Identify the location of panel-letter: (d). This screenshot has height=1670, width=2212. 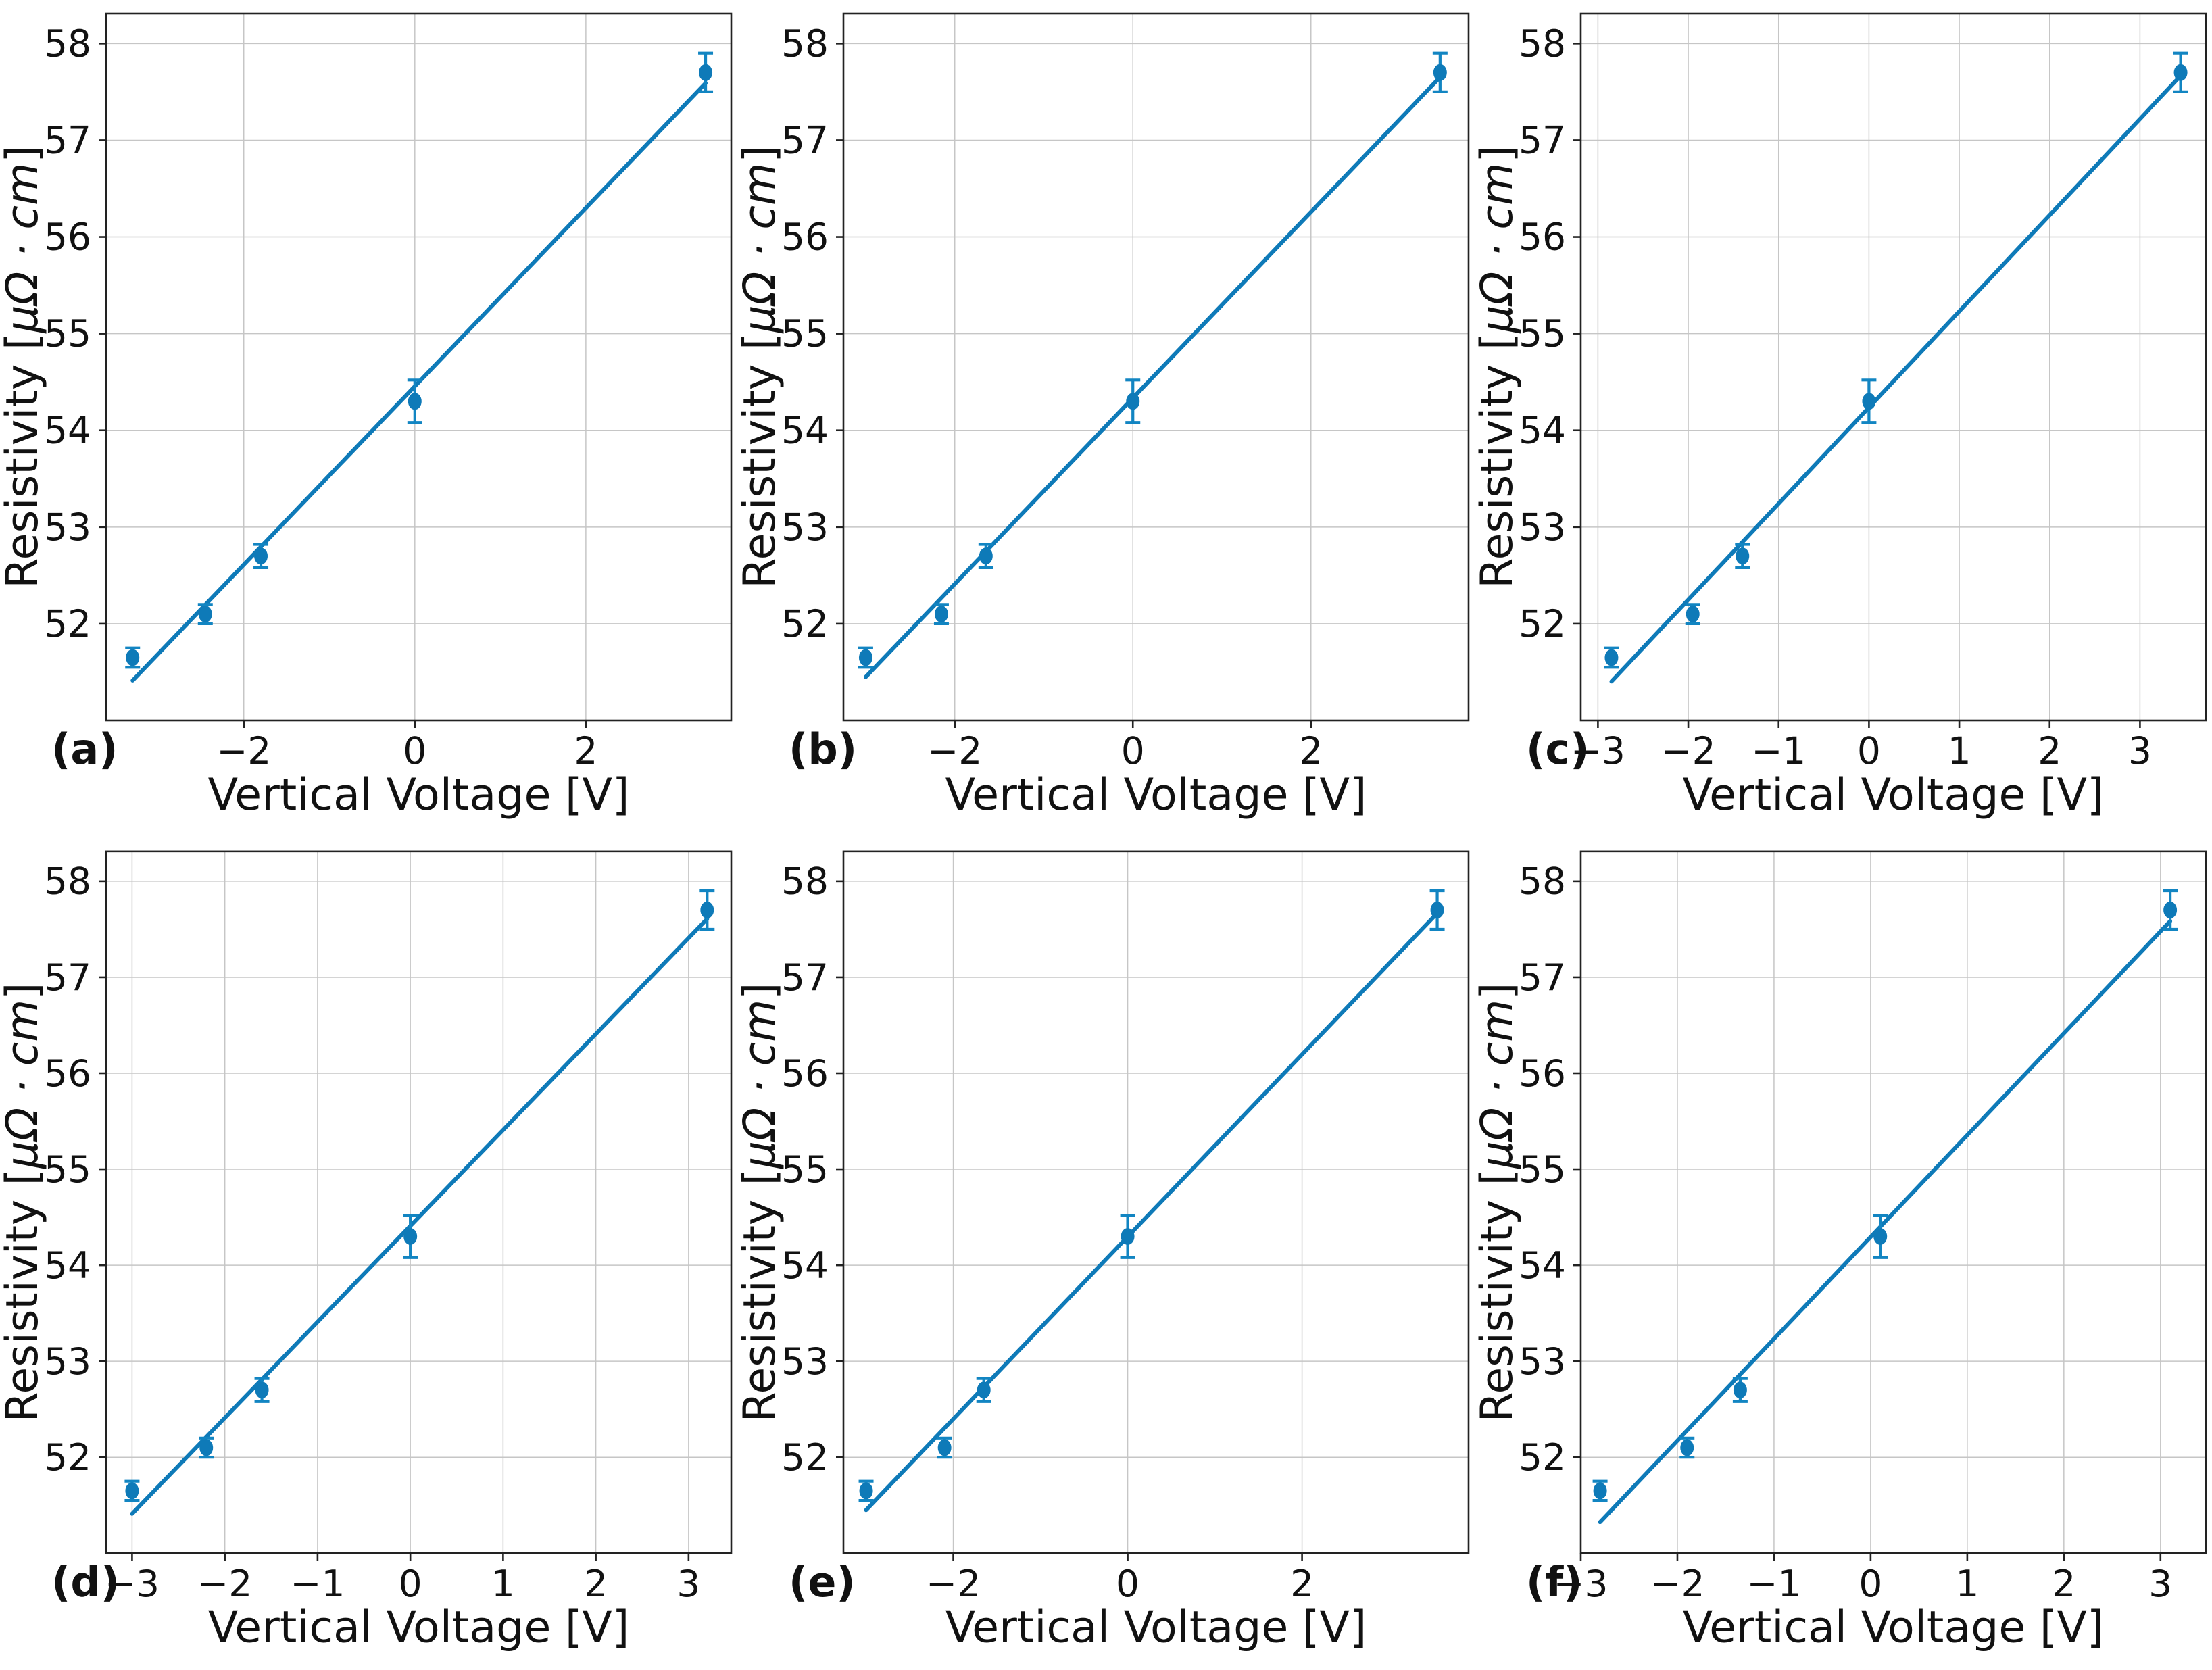
(85, 1582).